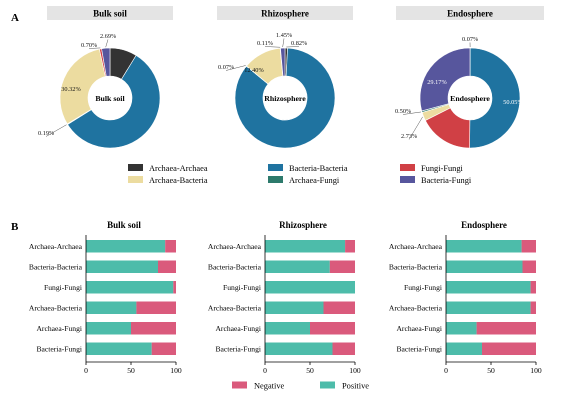 This screenshot has width=562, height=400. Describe the element at coordinates (121, 162) in the screenshot. I see `donut-slice-label: 57.43%` at that location.